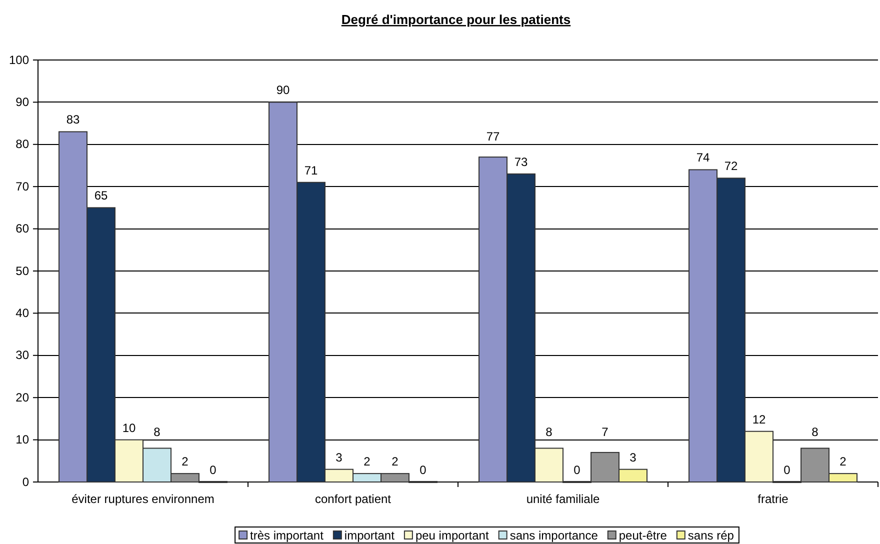  I want to click on x-tick-label: unité familiale, so click(563, 499).